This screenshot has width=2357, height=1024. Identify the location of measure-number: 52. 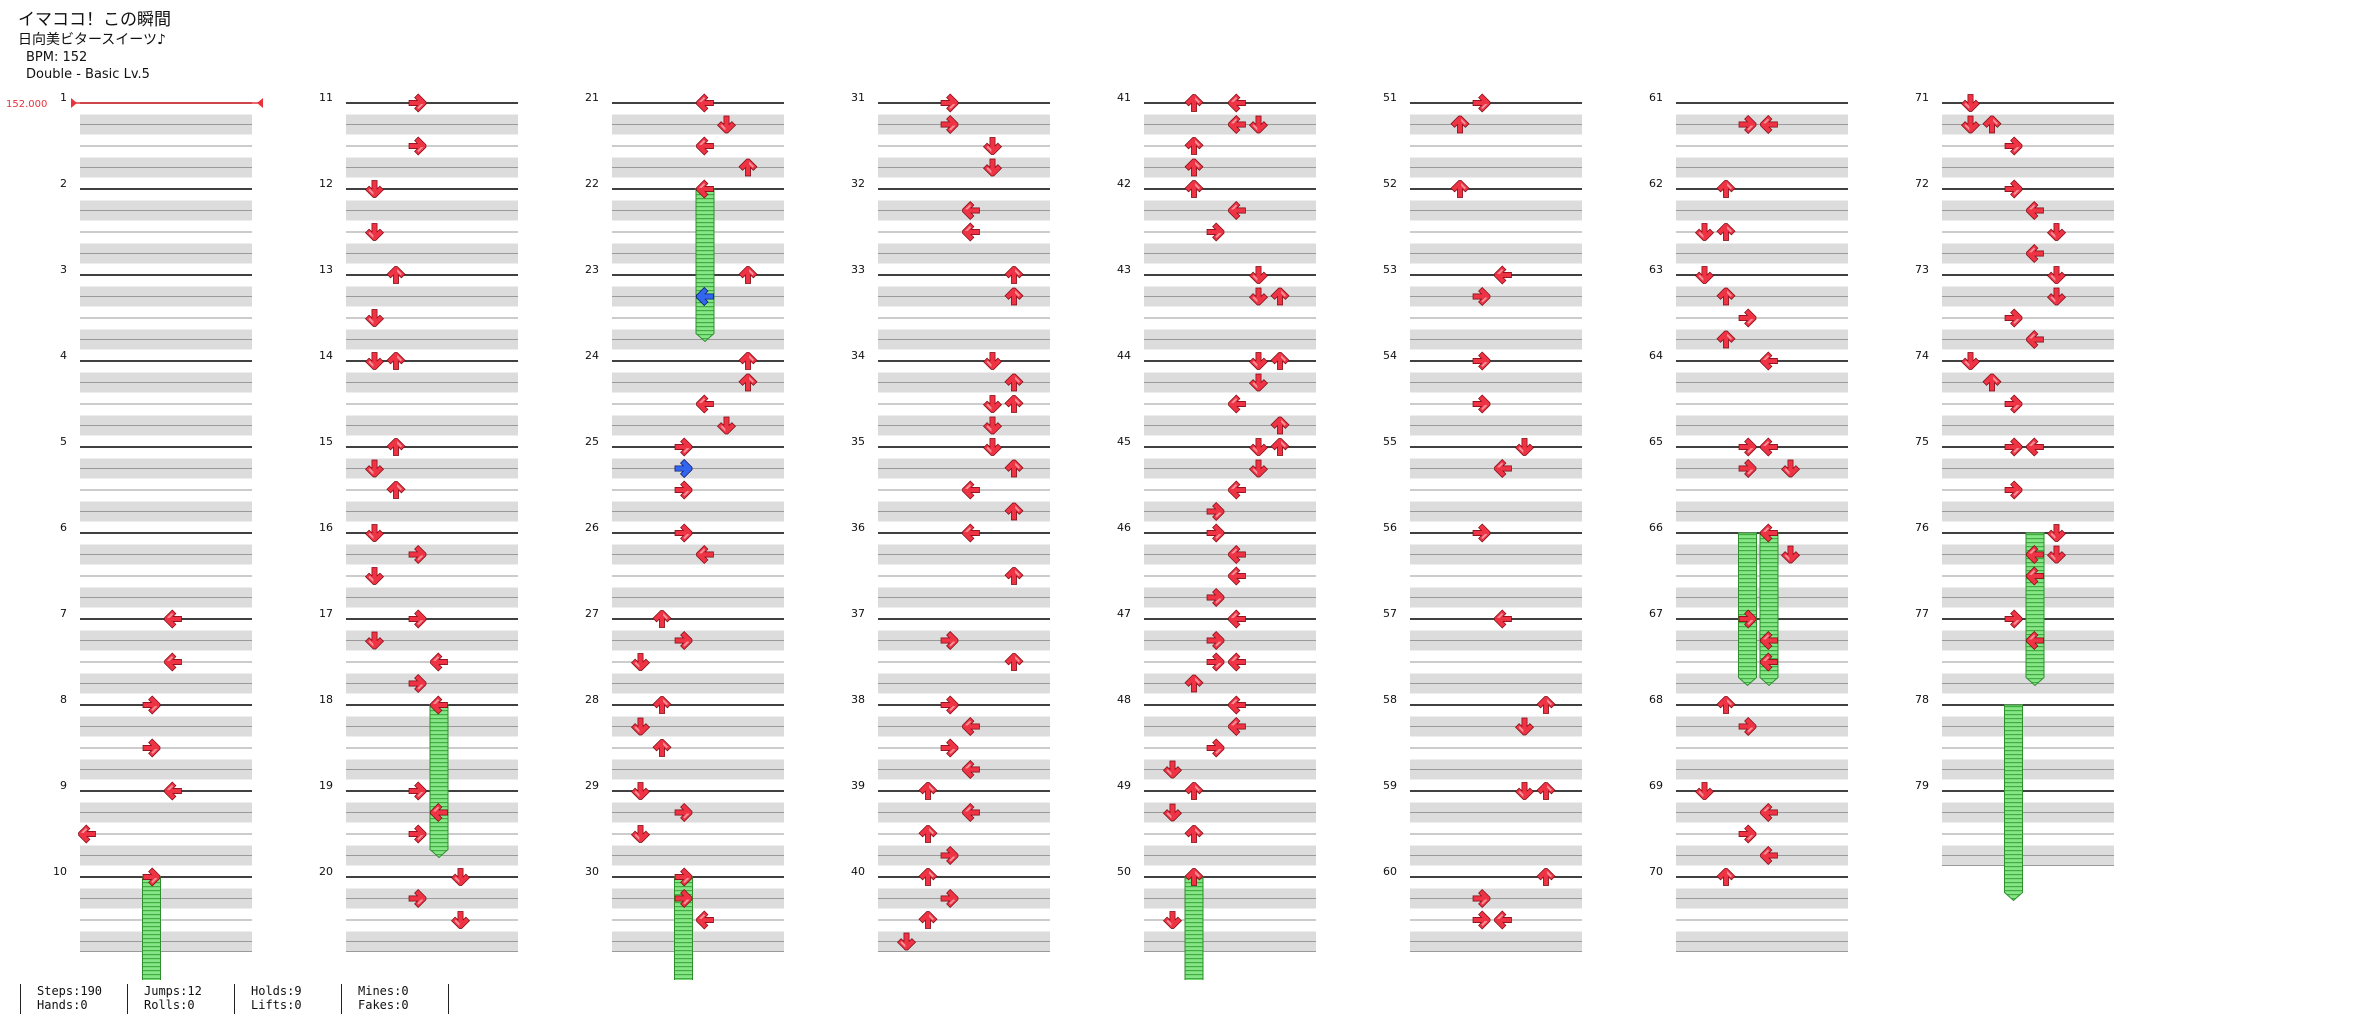
(1390, 183).